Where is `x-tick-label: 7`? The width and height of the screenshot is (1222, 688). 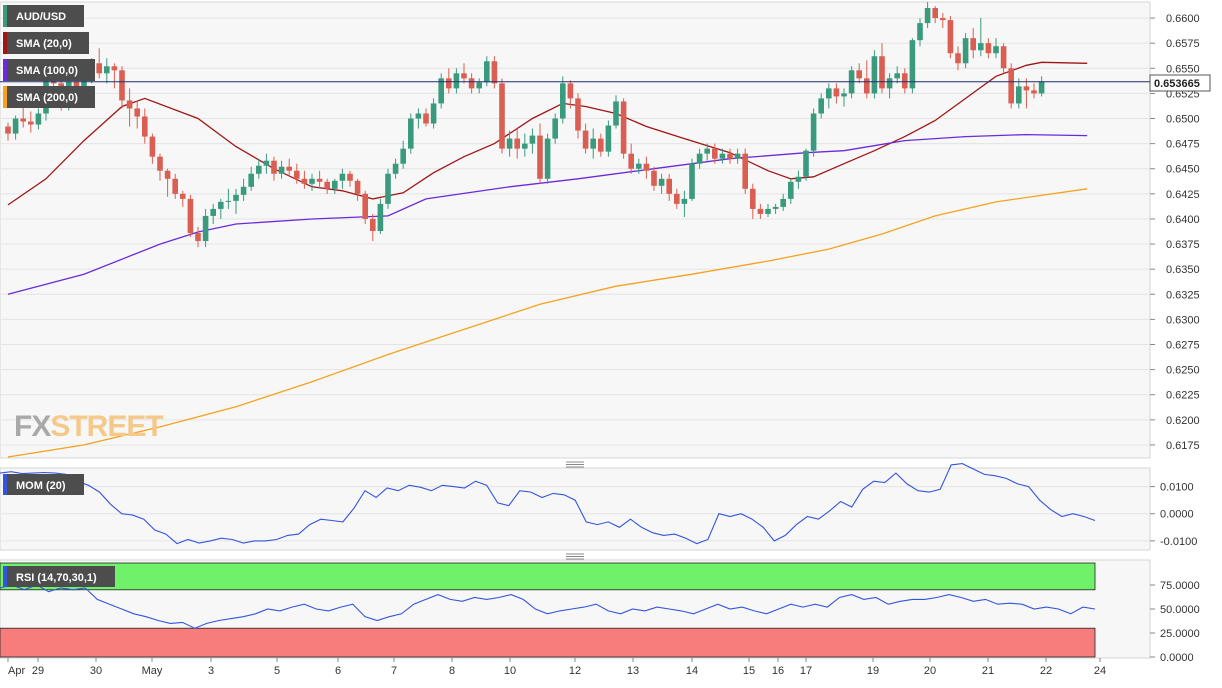 x-tick-label: 7 is located at coordinates (394, 671).